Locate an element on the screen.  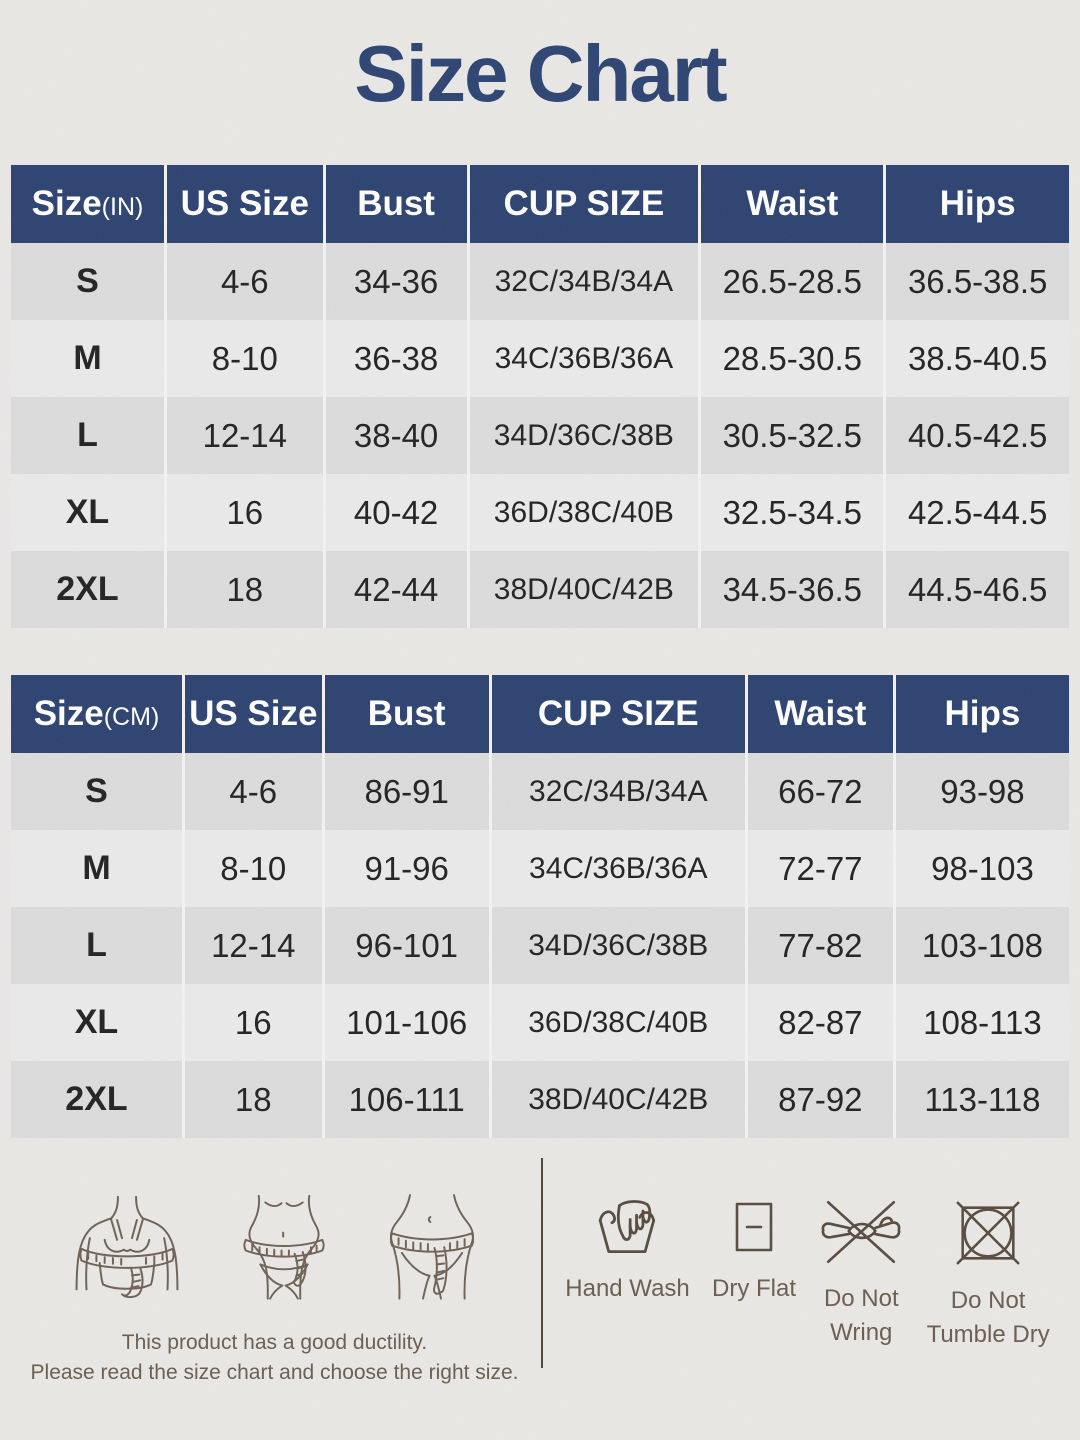
table-cell: 66-72 is located at coordinates (821, 791).